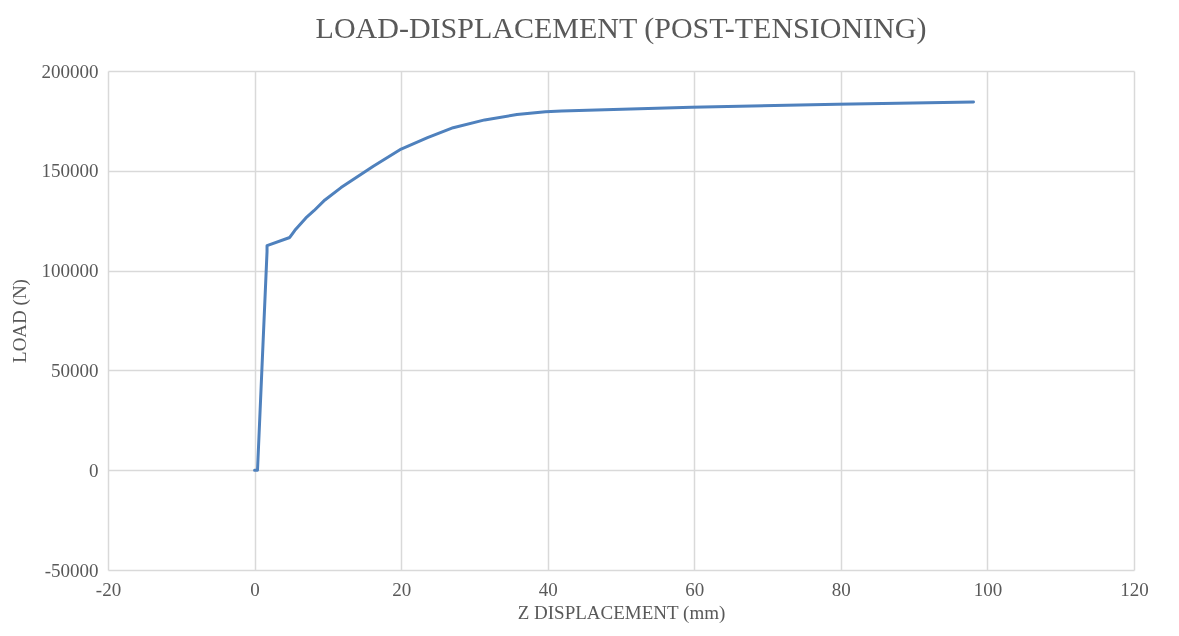 The width and height of the screenshot is (1179, 636). Describe the element at coordinates (70, 271) in the screenshot. I see `y-tick-label: 100000` at that location.